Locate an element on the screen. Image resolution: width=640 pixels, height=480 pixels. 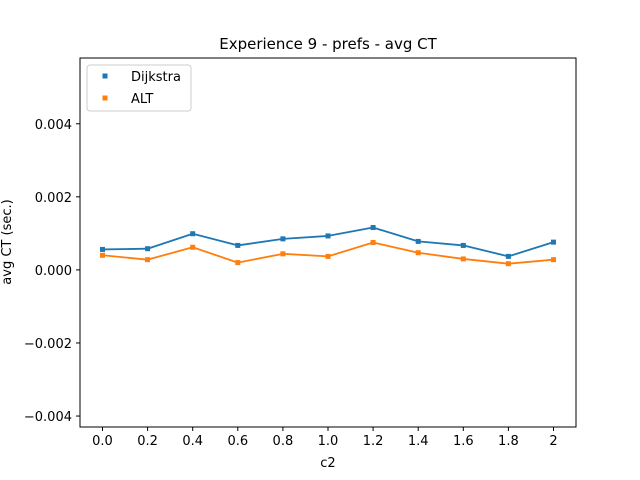
x-tick-label: 0.4 is located at coordinates (192, 441).